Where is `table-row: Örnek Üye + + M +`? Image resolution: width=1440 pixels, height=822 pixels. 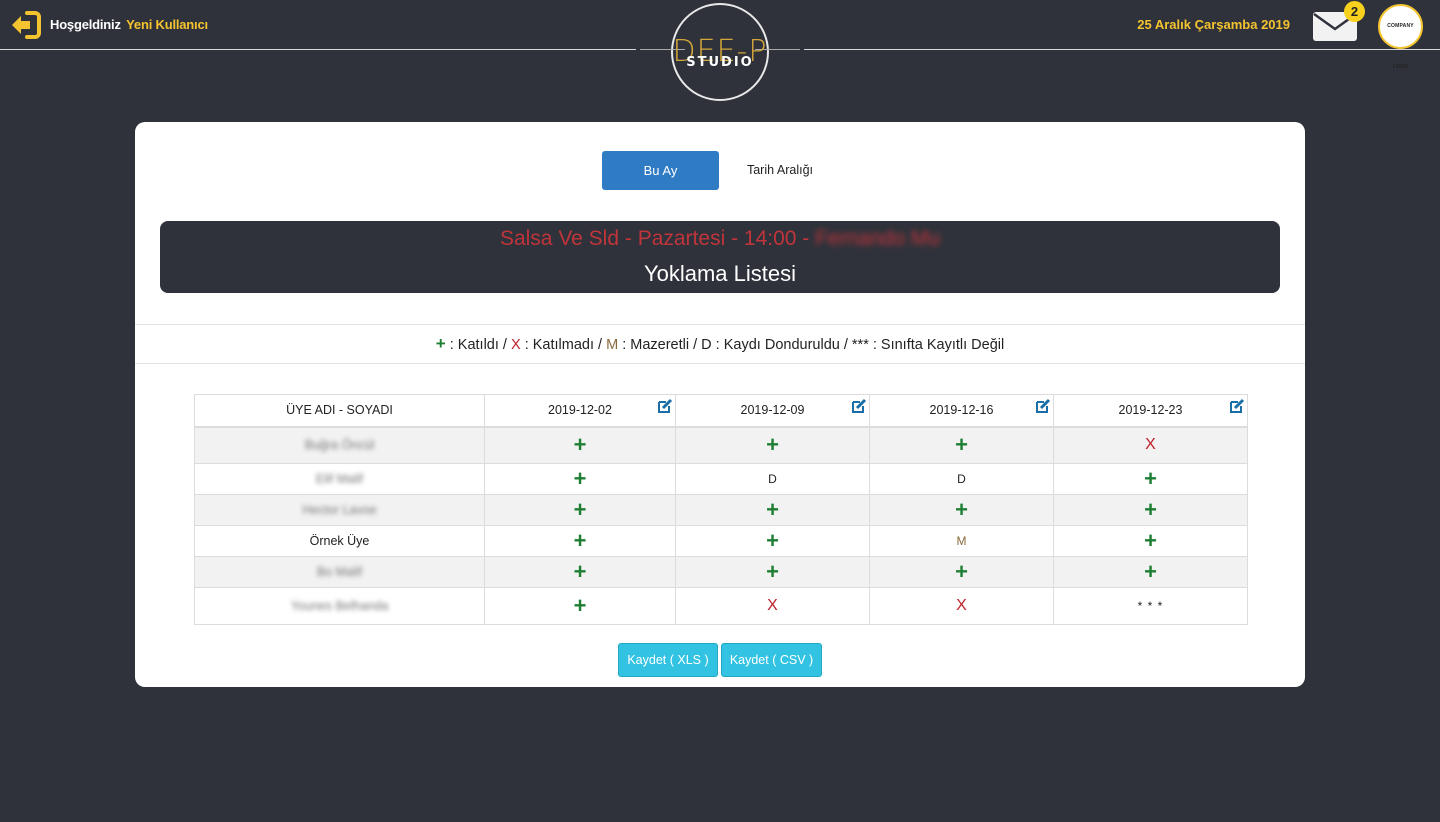
table-row: Örnek Üye + + M + is located at coordinates (721, 541).